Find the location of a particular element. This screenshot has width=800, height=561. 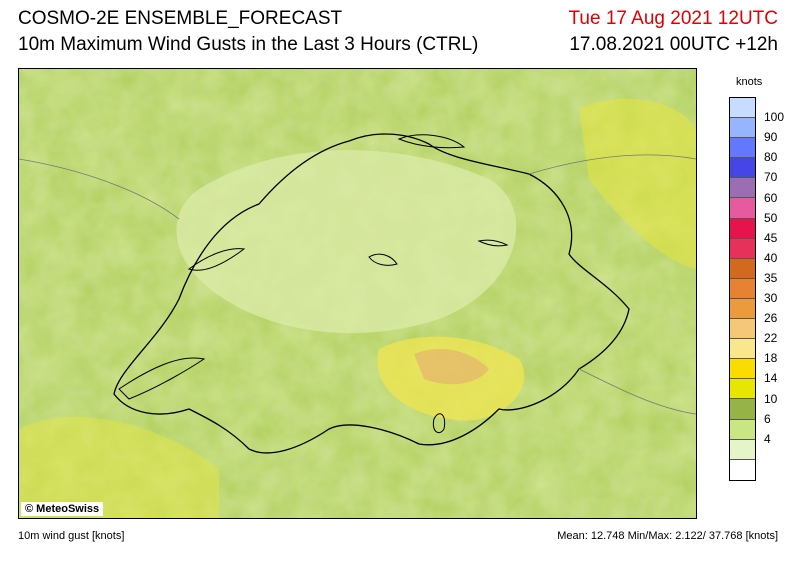

legend-tick-label: 18 is located at coordinates (771, 358).